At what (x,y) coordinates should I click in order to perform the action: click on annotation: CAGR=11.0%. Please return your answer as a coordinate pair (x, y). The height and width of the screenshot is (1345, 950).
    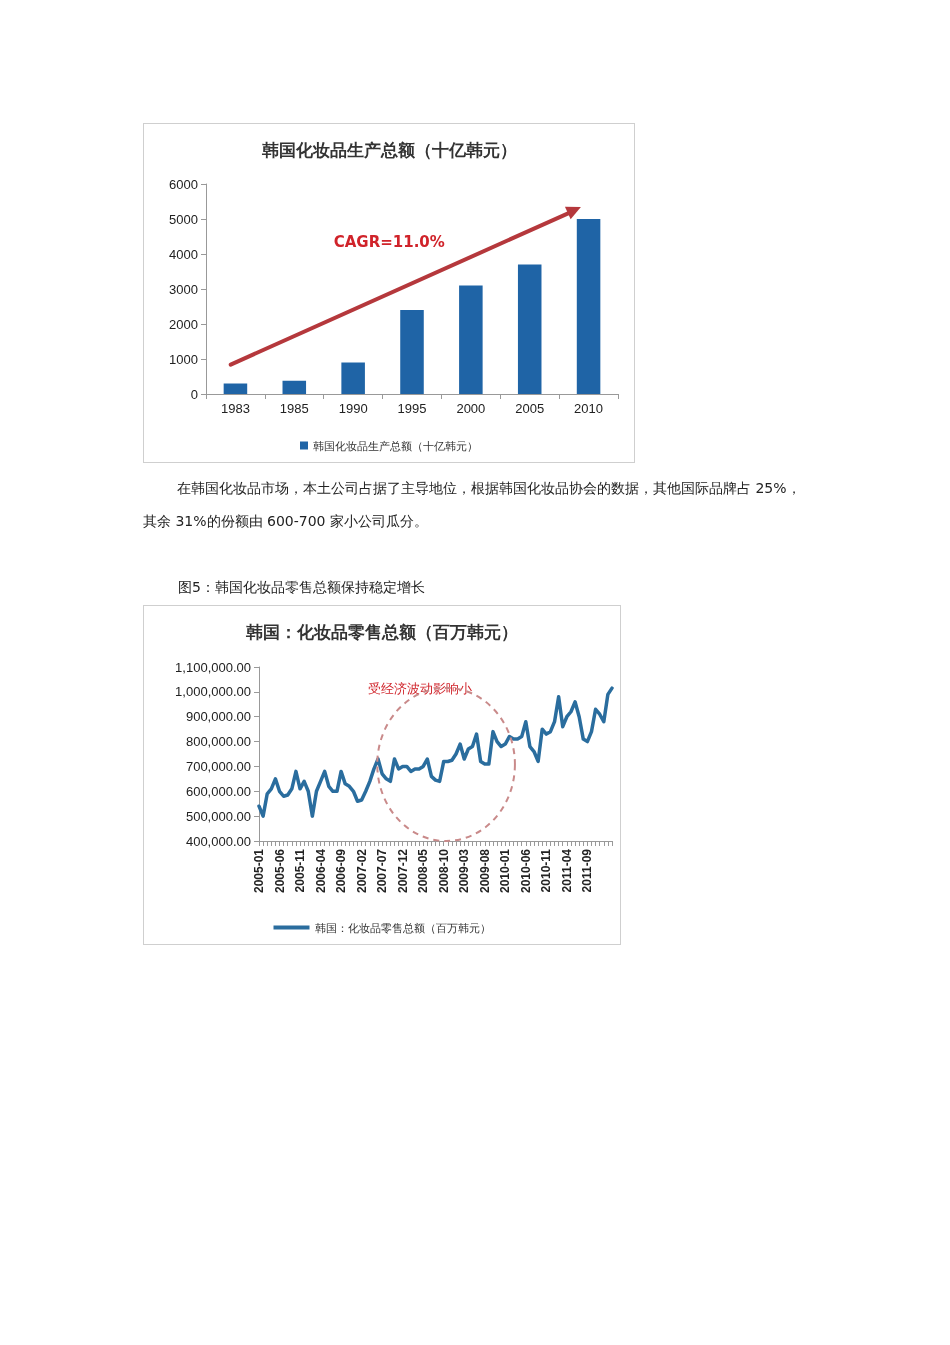
    Looking at the image, I should click on (389, 241).